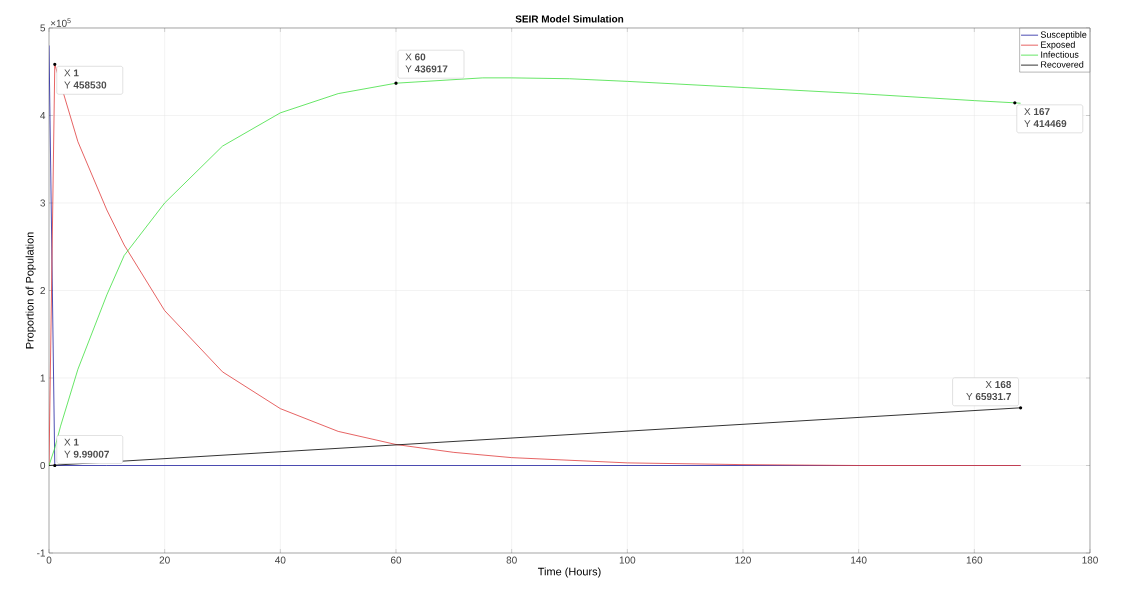 Image resolution: width=1126 pixels, height=596 pixels. I want to click on x-tick-label: 100, so click(627, 560).